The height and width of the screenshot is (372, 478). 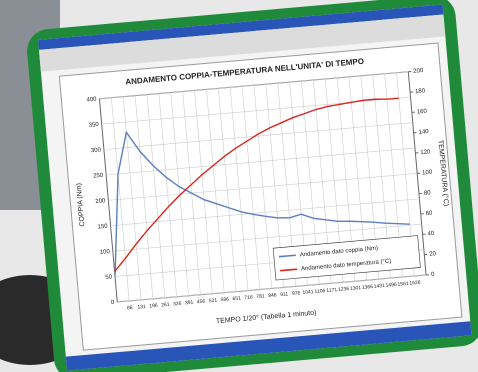 What do you see at coordinates (177, 304) in the screenshot?
I see `x-tick-label: 326` at bounding box center [177, 304].